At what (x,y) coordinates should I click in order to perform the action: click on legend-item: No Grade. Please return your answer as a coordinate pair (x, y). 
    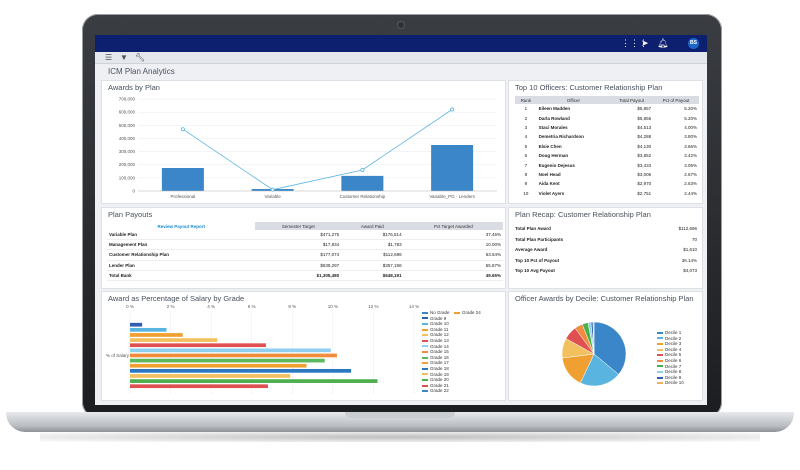
    Looking at the image, I should click on (436, 312).